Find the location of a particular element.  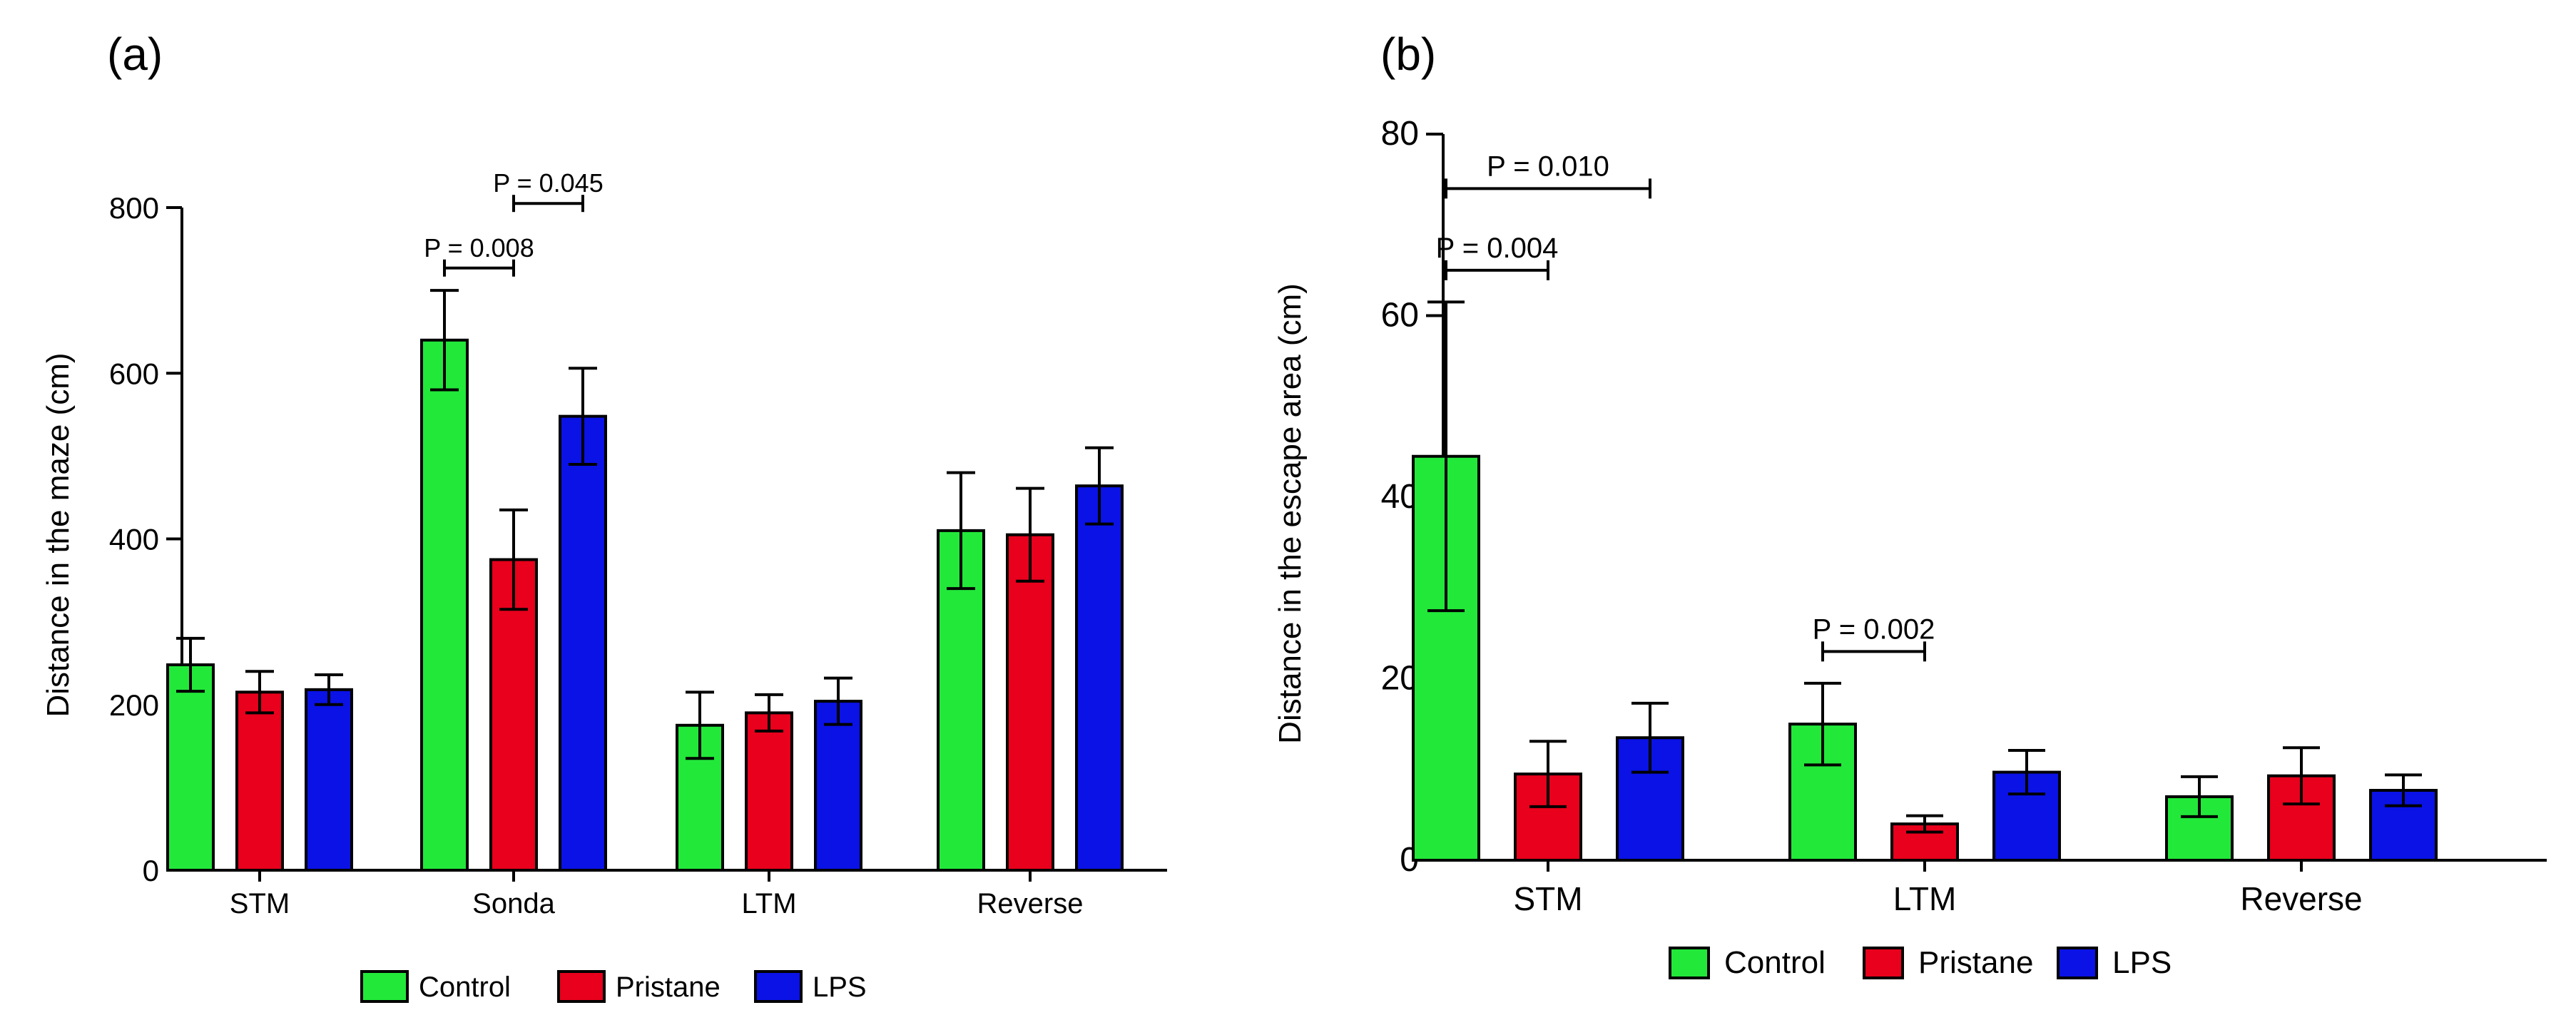

y-tick-label: 200 is located at coordinates (134, 705).